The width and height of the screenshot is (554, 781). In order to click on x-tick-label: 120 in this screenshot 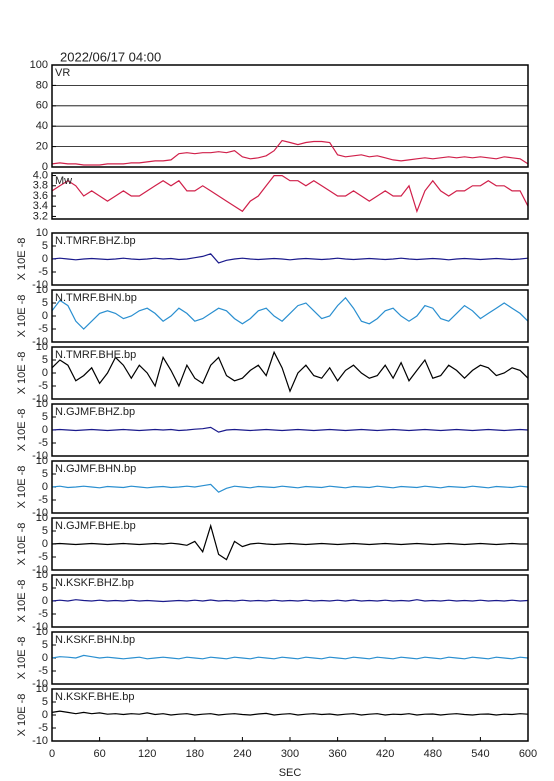, I will do `click(147, 754)`.